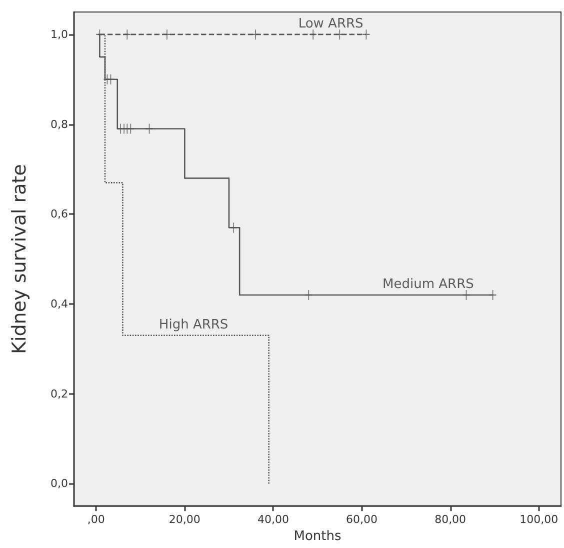  I want to click on x-tick-label: 40,00, so click(273, 519).